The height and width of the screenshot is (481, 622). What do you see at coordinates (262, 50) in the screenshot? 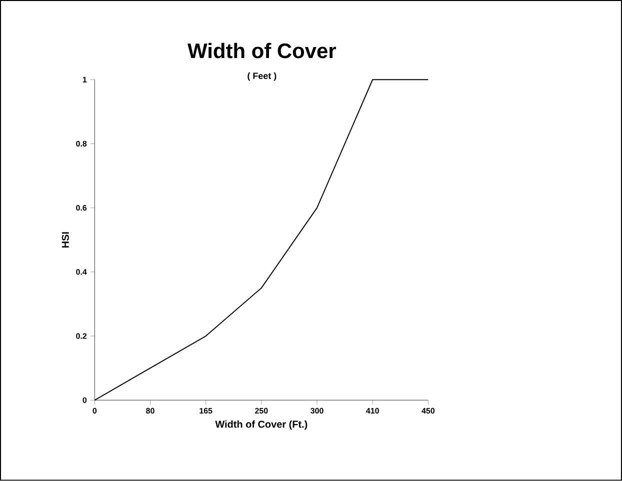
I see `chart-title: Width of Cover` at bounding box center [262, 50].